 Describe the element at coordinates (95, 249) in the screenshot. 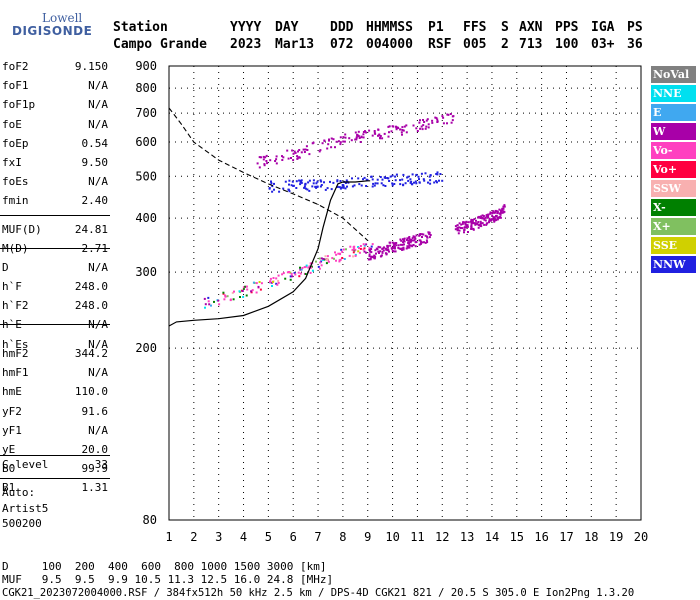

I see `param-value: 2.71` at that location.